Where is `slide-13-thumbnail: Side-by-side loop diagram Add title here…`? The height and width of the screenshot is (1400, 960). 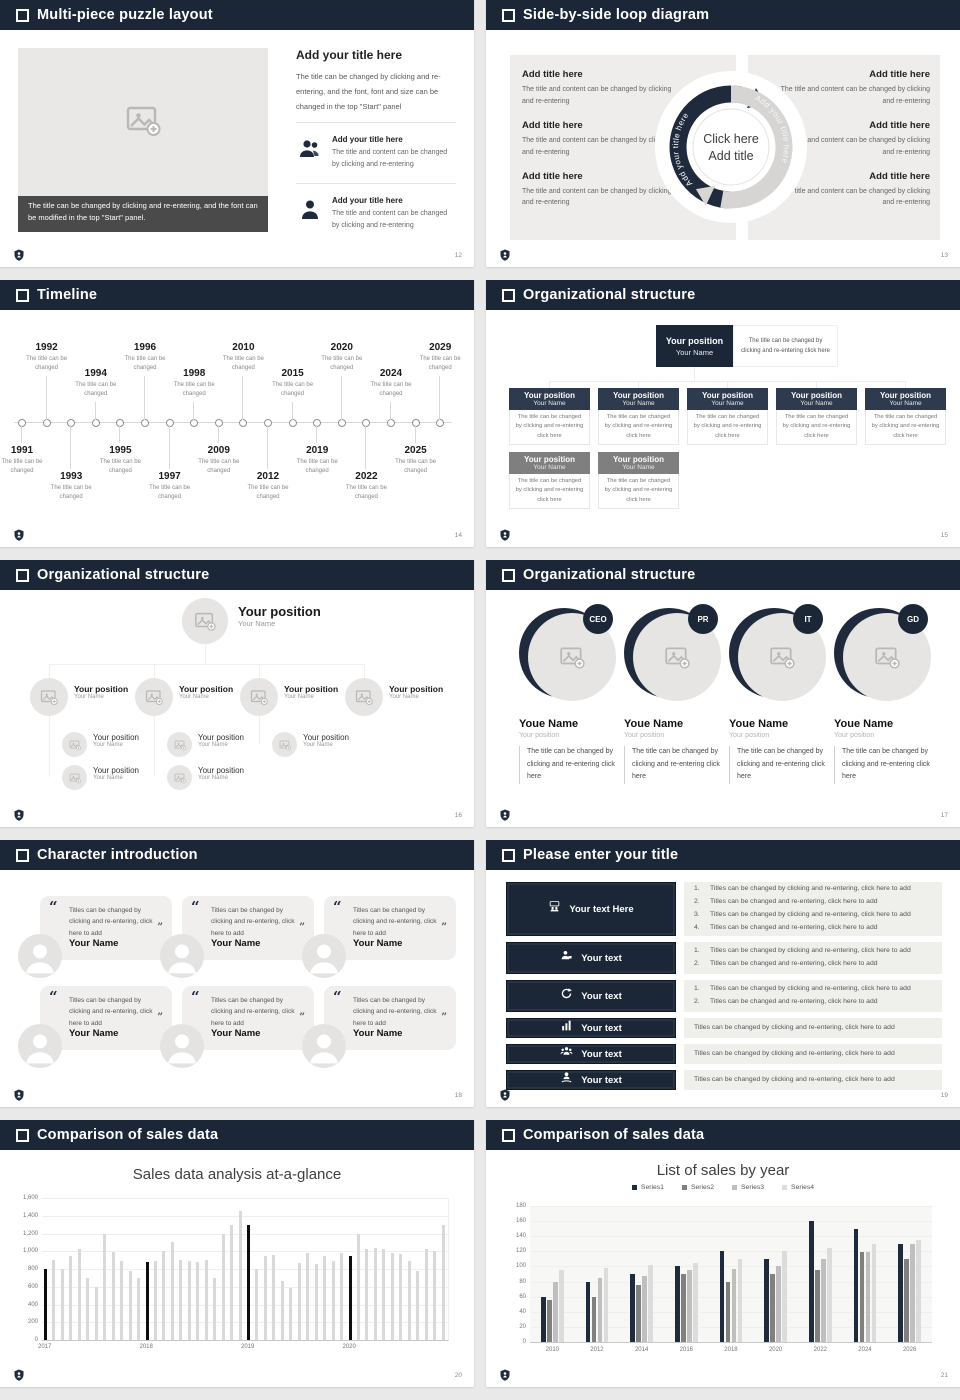 slide-13-thumbnail: Side-by-side loop diagram Add title here… is located at coordinates (723, 133).